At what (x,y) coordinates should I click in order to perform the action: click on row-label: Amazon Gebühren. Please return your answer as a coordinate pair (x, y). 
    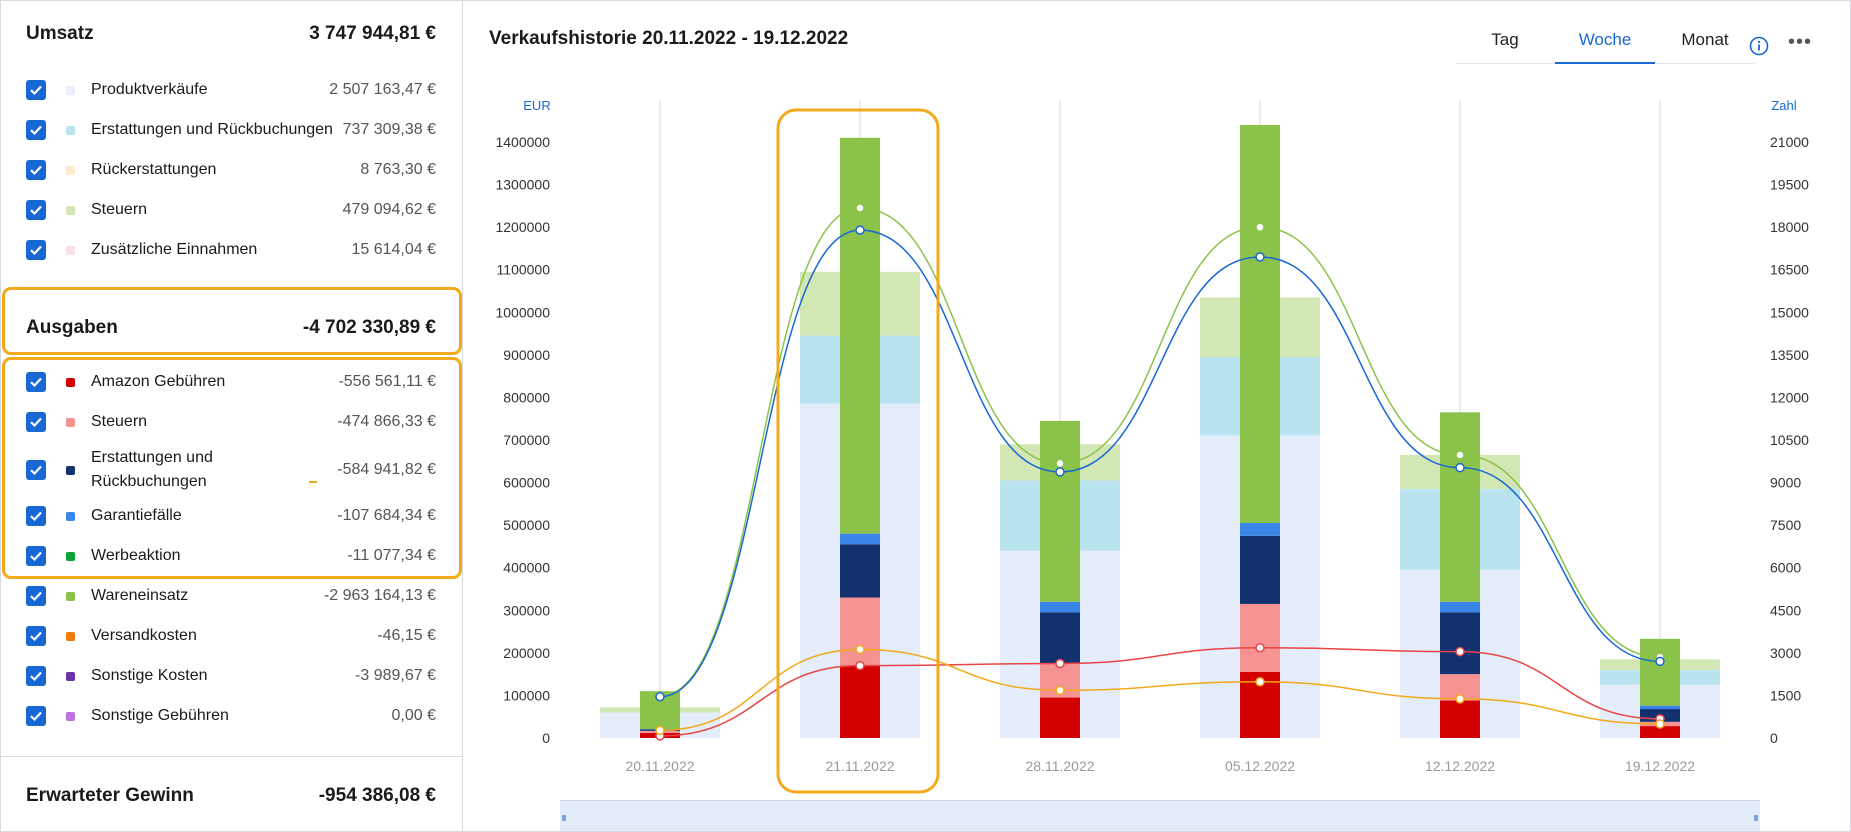
    Looking at the image, I should click on (158, 381).